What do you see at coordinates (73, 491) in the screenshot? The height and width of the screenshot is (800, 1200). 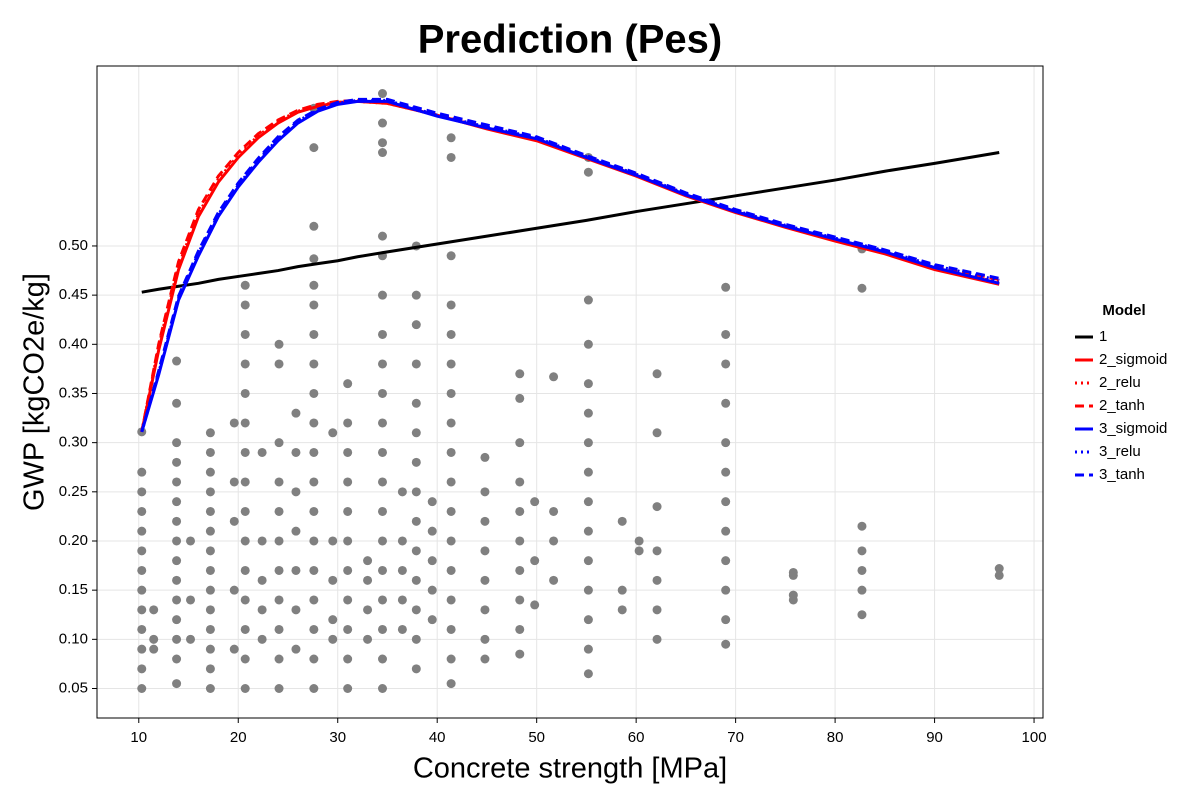 I see `y-tick-label: 0.25` at bounding box center [73, 491].